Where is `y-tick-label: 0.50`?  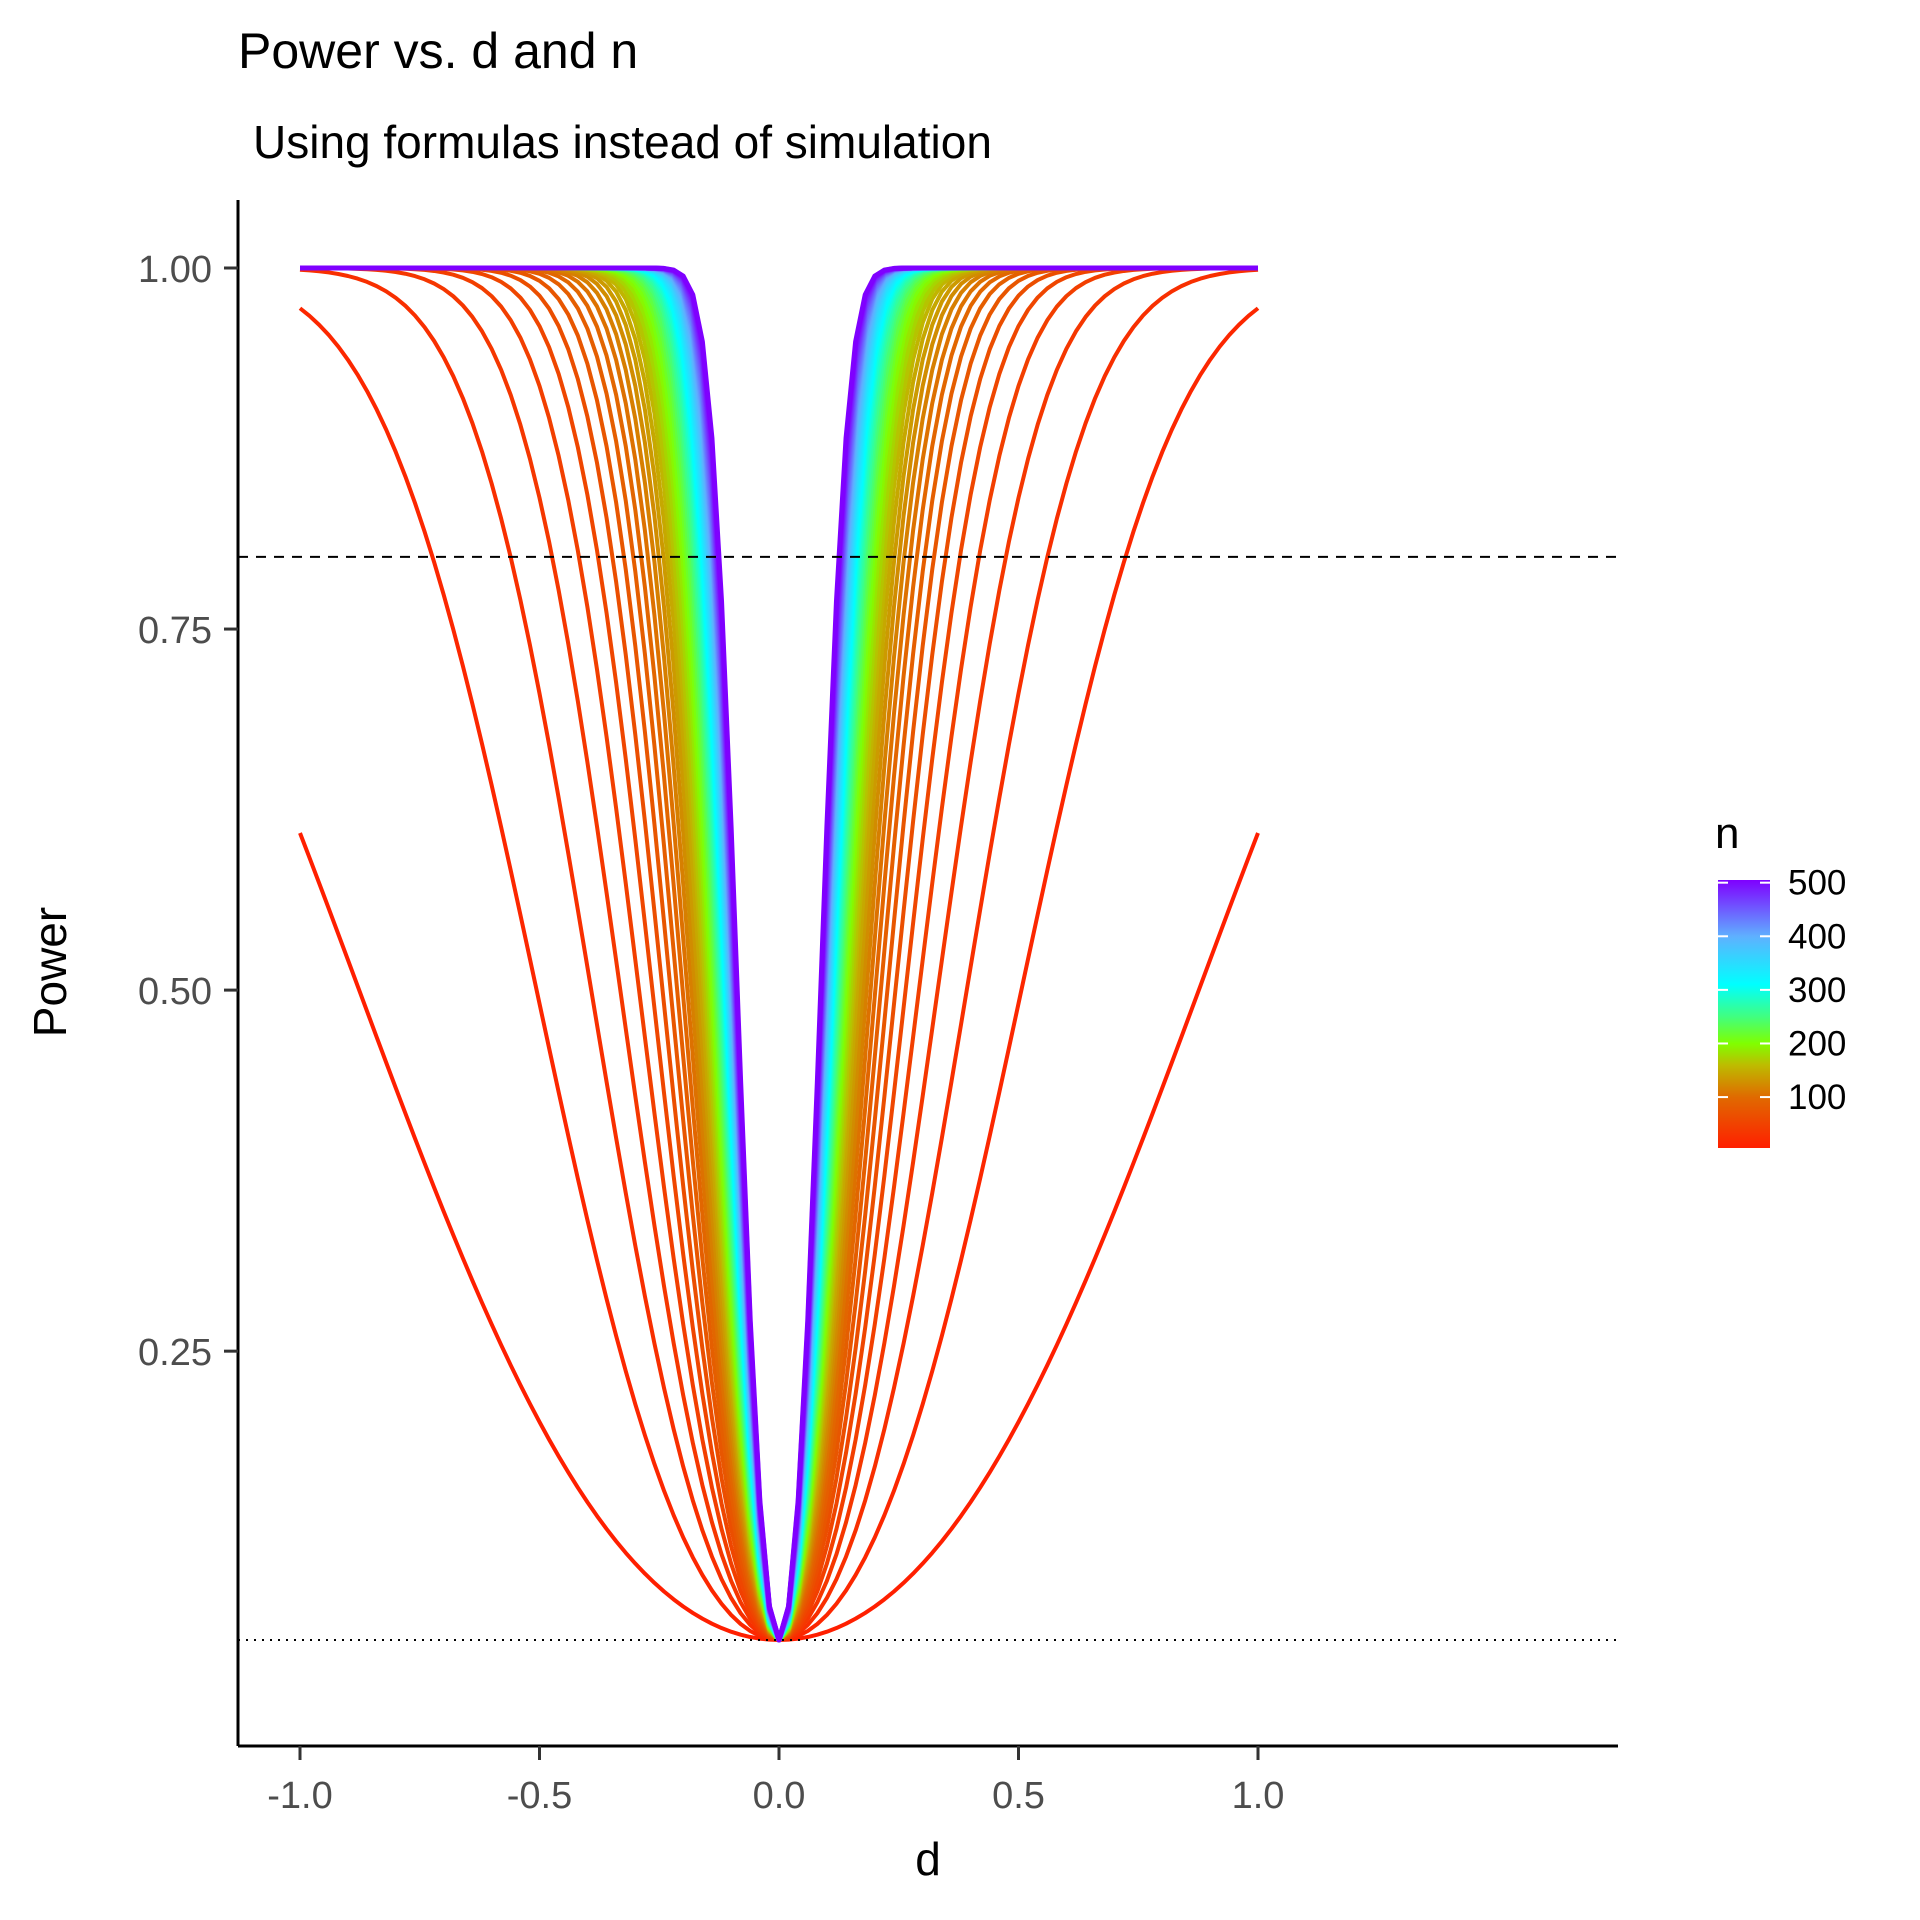 y-tick-label: 0.50 is located at coordinates (175, 992).